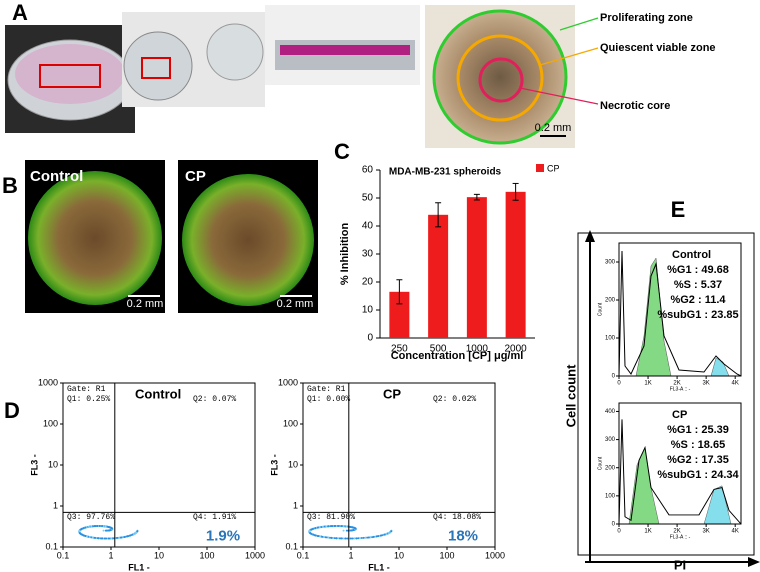 This screenshot has height=572, width=760. I want to click on well, so click(235, 52).